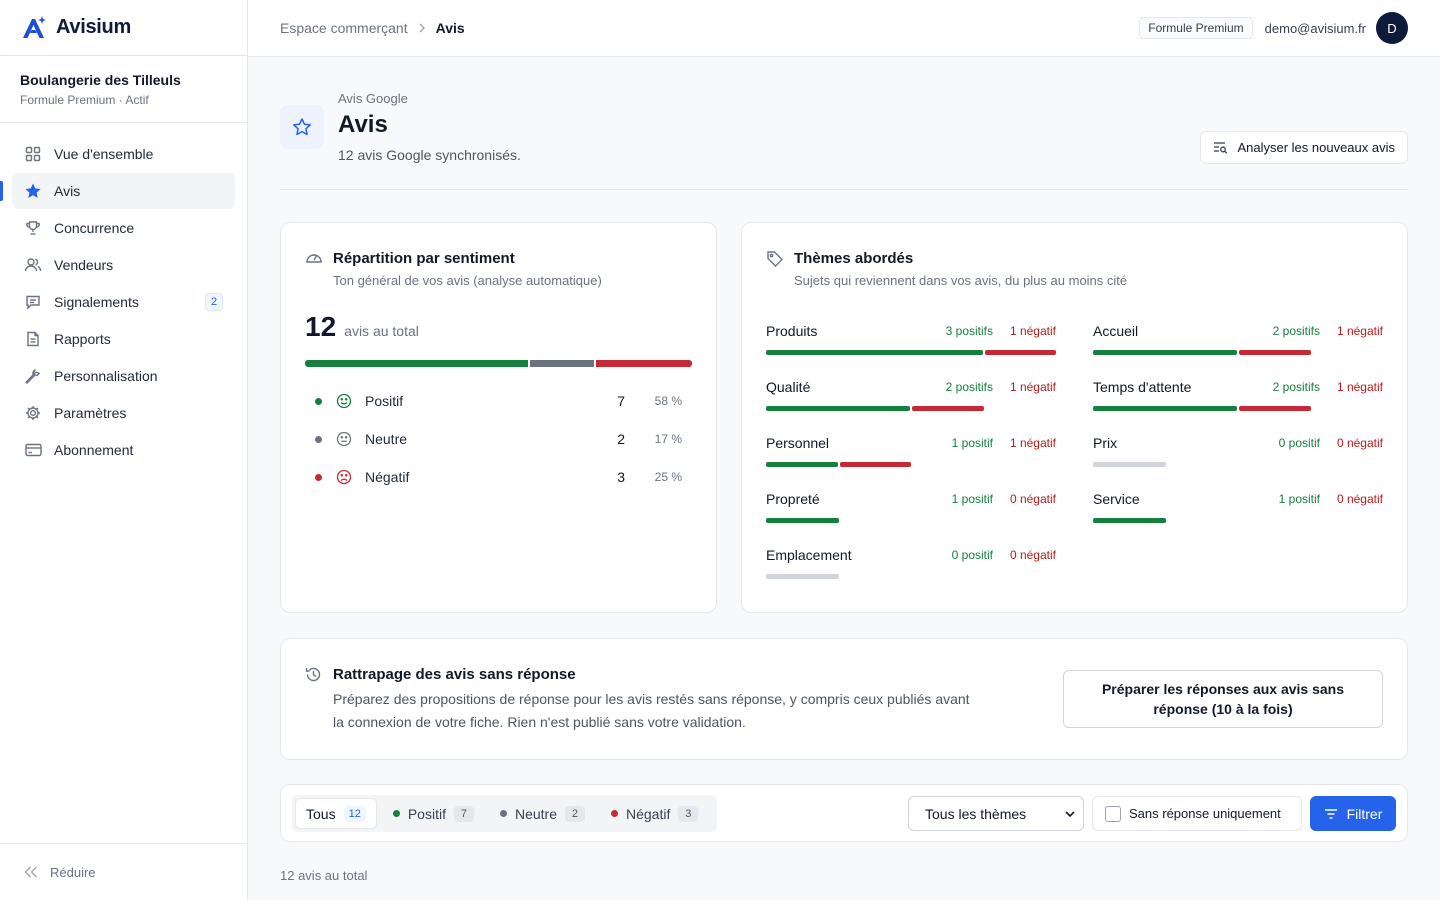 The height and width of the screenshot is (900, 1440). I want to click on sentiment-percent: 25 %, so click(668, 477).